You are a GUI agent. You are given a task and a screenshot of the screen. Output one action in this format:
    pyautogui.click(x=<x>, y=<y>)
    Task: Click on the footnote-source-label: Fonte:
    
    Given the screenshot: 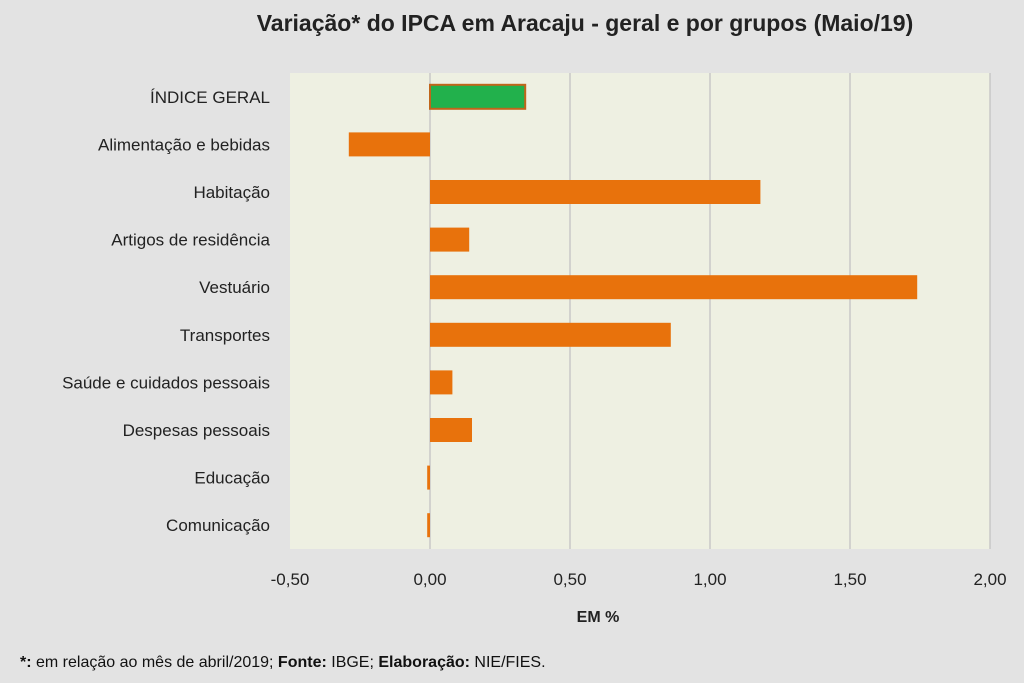 What is the action you would take?
    pyautogui.click(x=302, y=662)
    